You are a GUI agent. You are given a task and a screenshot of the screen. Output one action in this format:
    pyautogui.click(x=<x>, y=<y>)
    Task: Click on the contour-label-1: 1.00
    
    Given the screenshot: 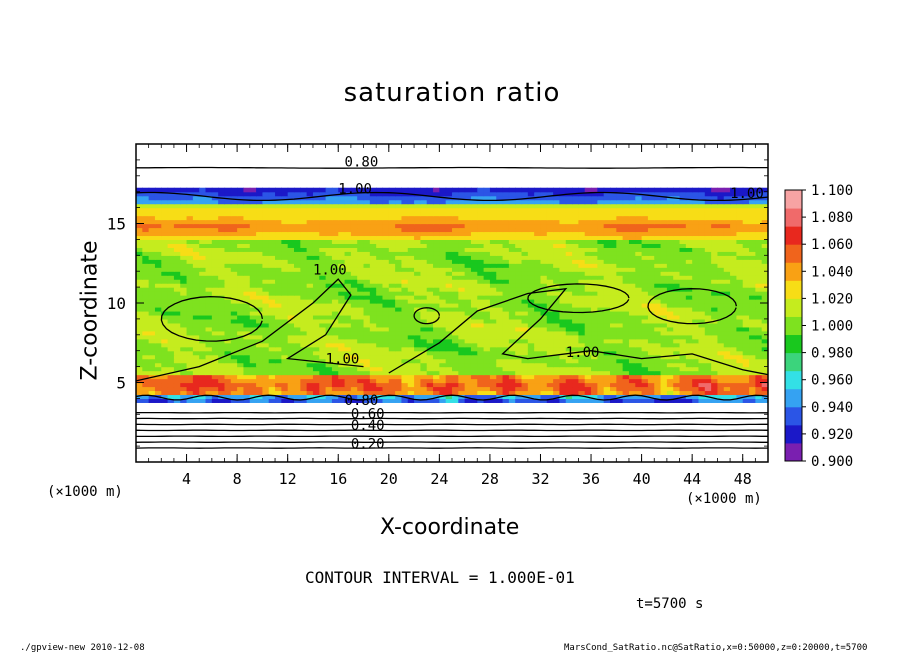 What is the action you would take?
    pyautogui.click(x=355, y=189)
    